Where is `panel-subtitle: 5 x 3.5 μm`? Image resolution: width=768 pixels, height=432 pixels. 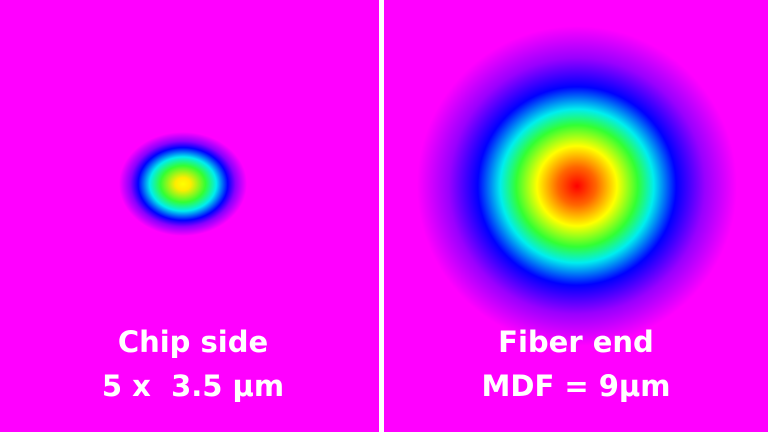
panel-subtitle: 5 x 3.5 μm is located at coordinates (193, 386).